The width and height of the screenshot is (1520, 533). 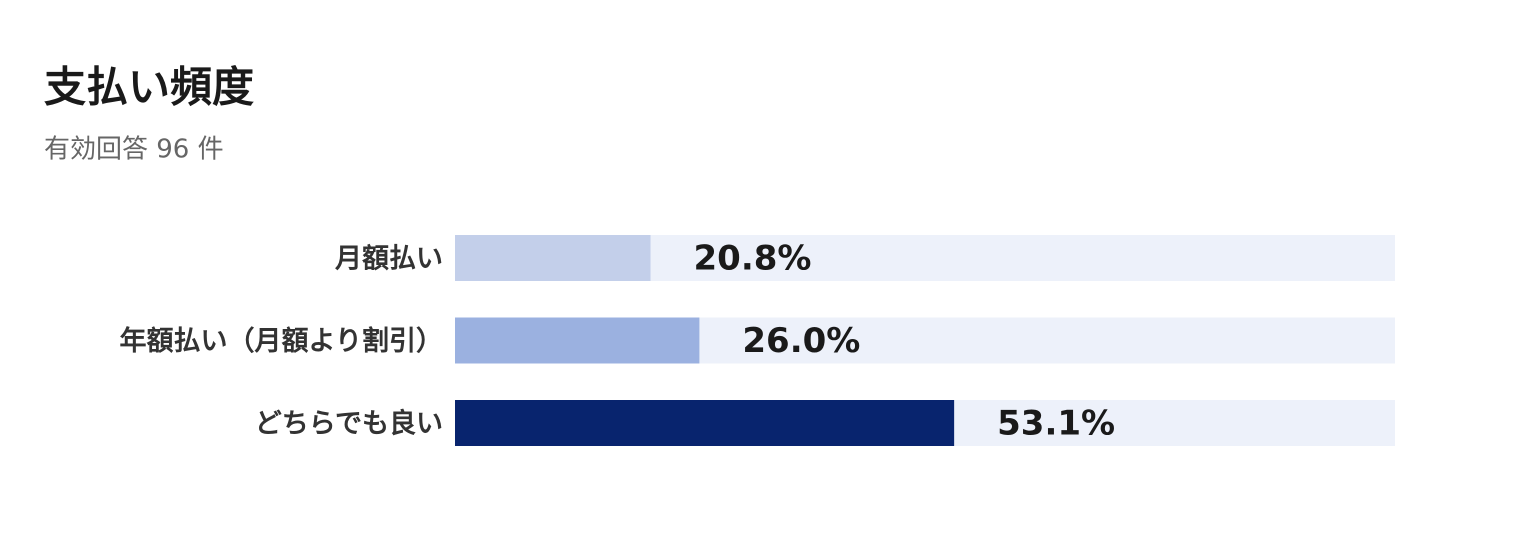 What do you see at coordinates (349, 424) in the screenshot?
I see `category-label: どちらでも良い` at bounding box center [349, 424].